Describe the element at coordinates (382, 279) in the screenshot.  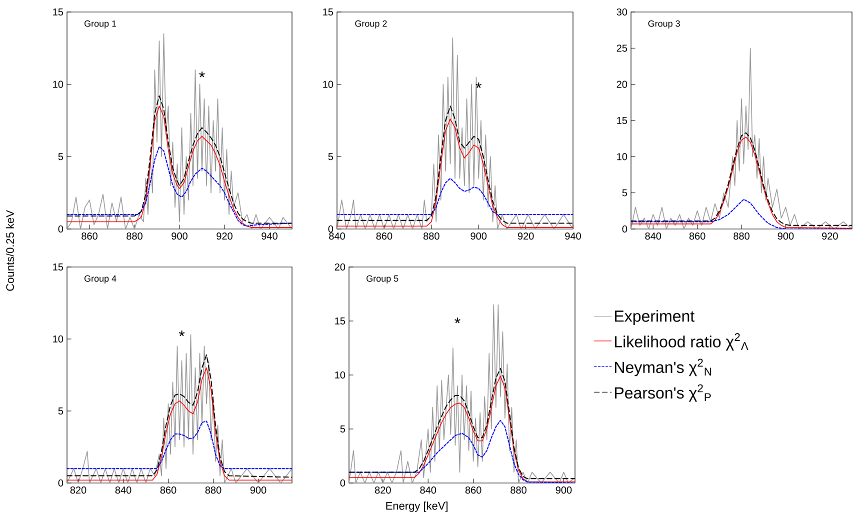
I see `text: Group 5` at that location.